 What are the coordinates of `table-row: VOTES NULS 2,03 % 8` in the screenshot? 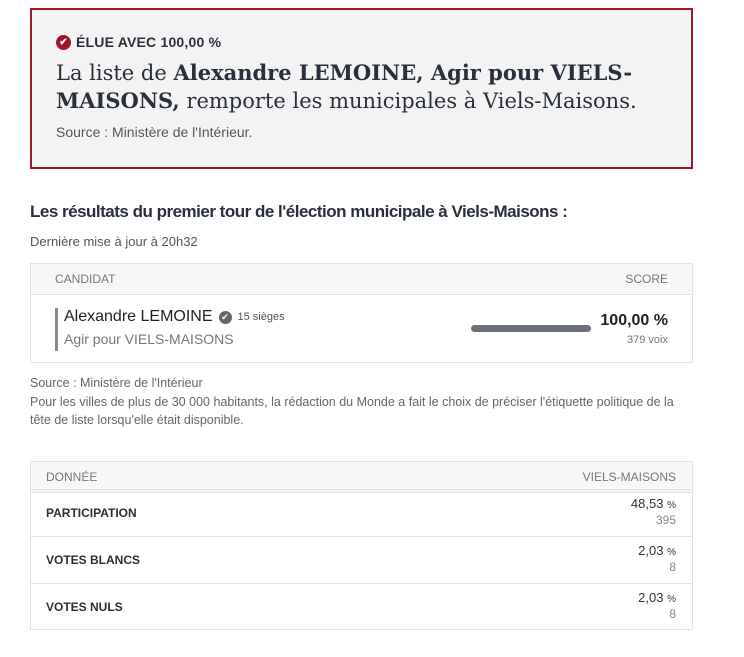 It's located at (361, 606).